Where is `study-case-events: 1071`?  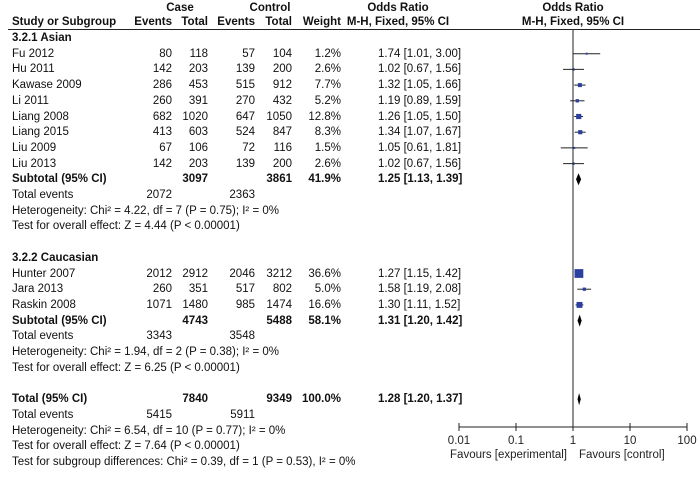
study-case-events: 1071 is located at coordinates (159, 304).